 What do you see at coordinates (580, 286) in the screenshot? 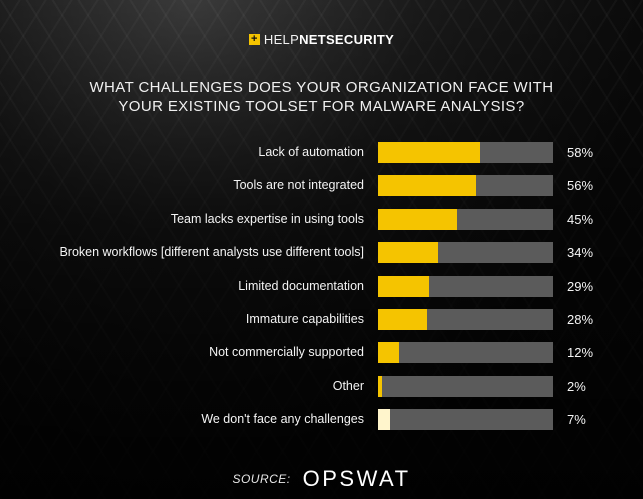
I see `value-label: 29%` at bounding box center [580, 286].